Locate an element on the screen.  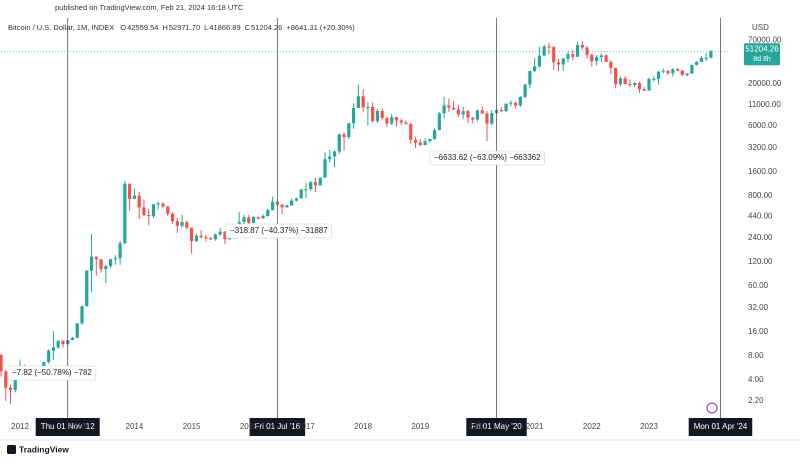
indicator-icon is located at coordinates (712, 408).